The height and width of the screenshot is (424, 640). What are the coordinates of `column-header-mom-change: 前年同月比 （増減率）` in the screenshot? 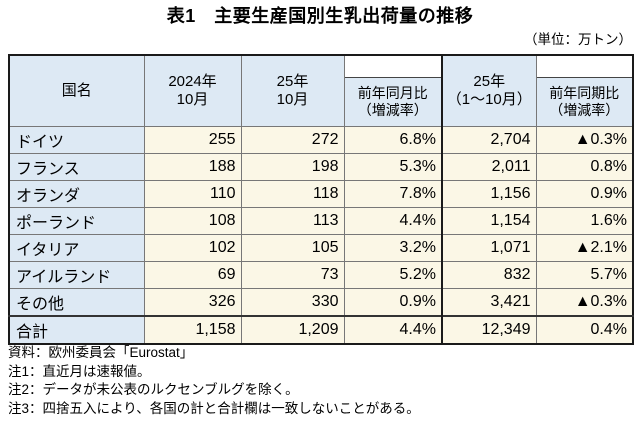 It's located at (393, 90).